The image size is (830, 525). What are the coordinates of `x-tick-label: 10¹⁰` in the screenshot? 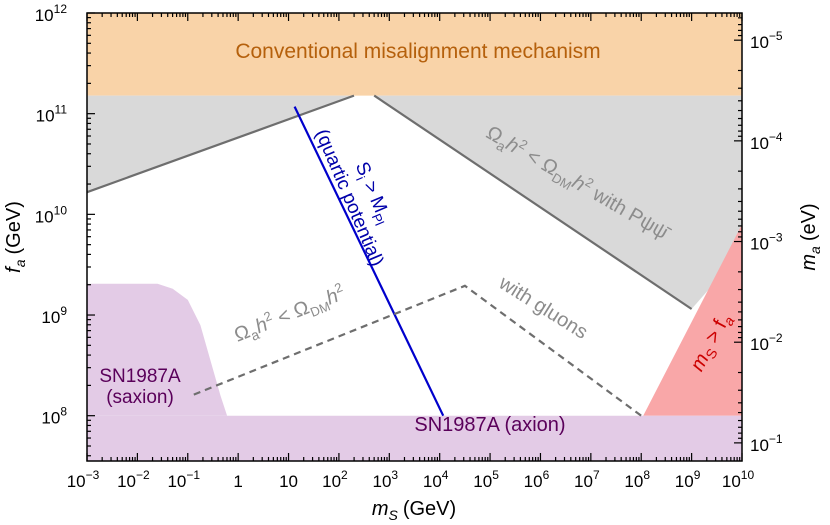 It's located at (738, 479).